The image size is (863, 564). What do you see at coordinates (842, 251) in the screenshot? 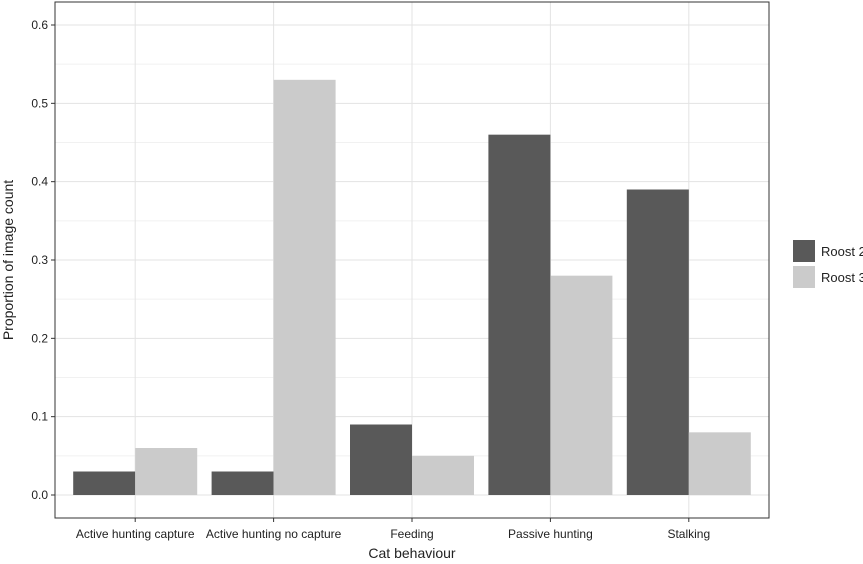
I see `legend-label: Roost 2` at bounding box center [842, 251].